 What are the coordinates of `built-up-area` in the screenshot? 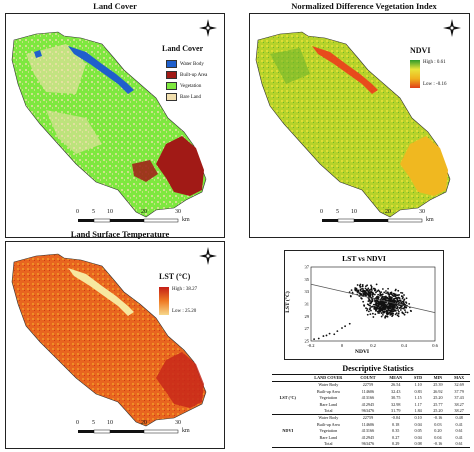 It's located at (180, 166).